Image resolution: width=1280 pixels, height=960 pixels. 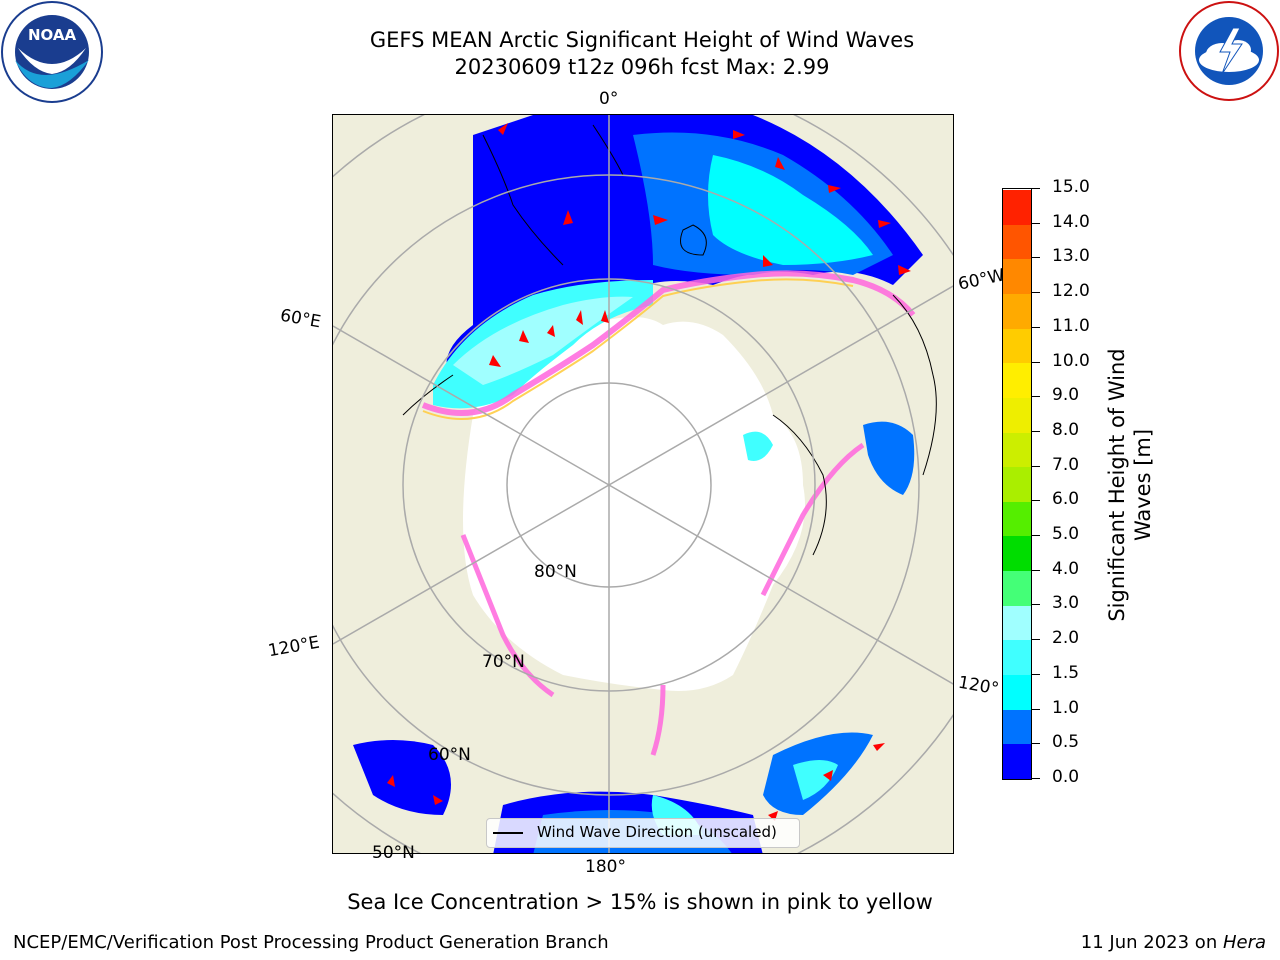 I want to click on lon-label-60w: 60°W, so click(x=981, y=280).